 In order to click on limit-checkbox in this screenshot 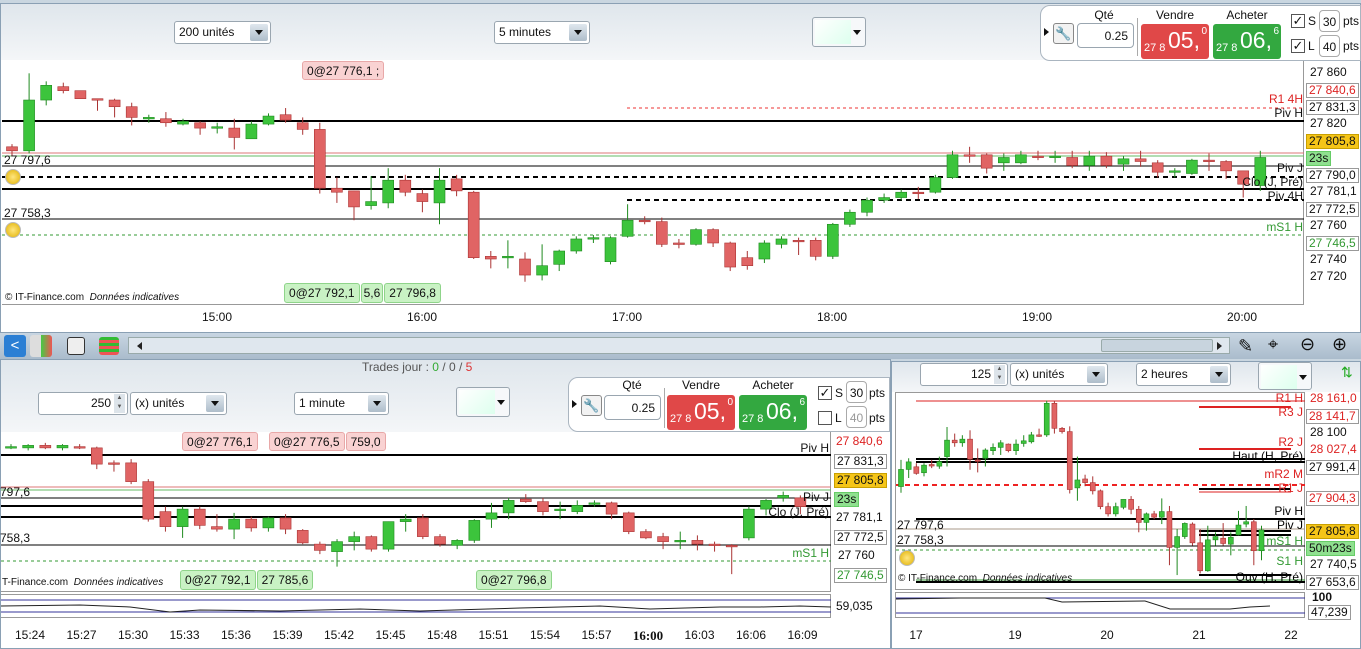, I will do `click(825, 418)`.